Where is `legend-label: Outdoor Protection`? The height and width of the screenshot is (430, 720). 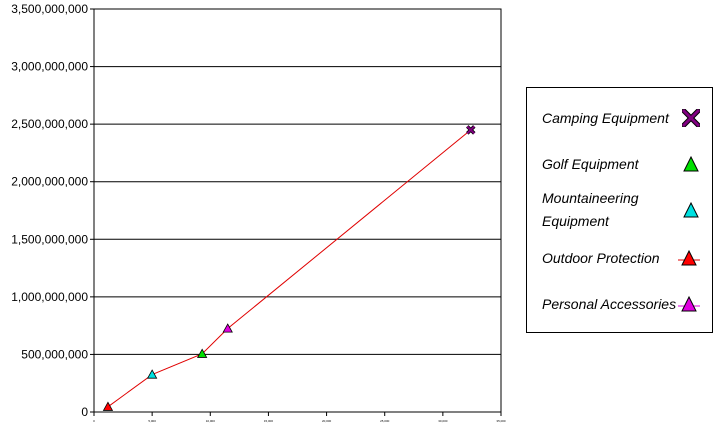 legend-label: Outdoor Protection is located at coordinates (601, 257).